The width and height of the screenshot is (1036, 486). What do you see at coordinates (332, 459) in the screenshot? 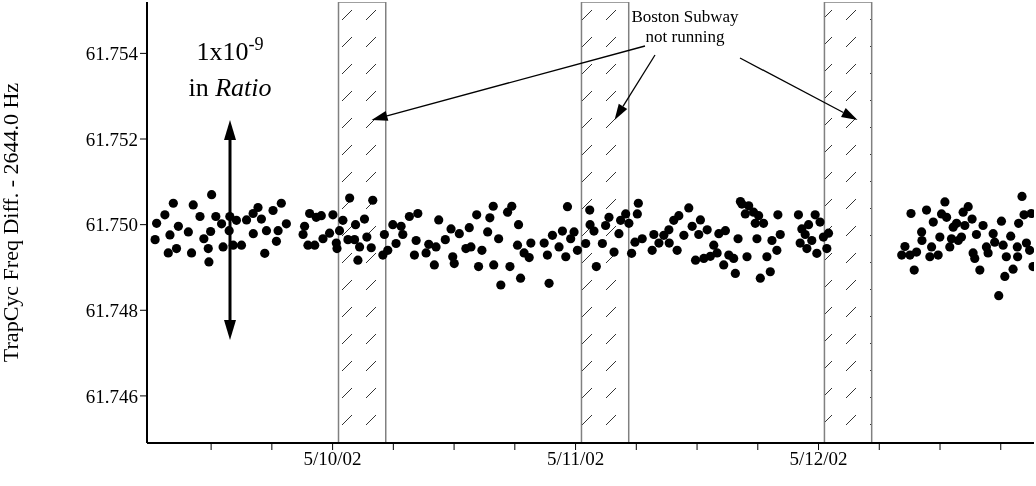
I see `x-tick-label: 5/10/02` at bounding box center [332, 459].